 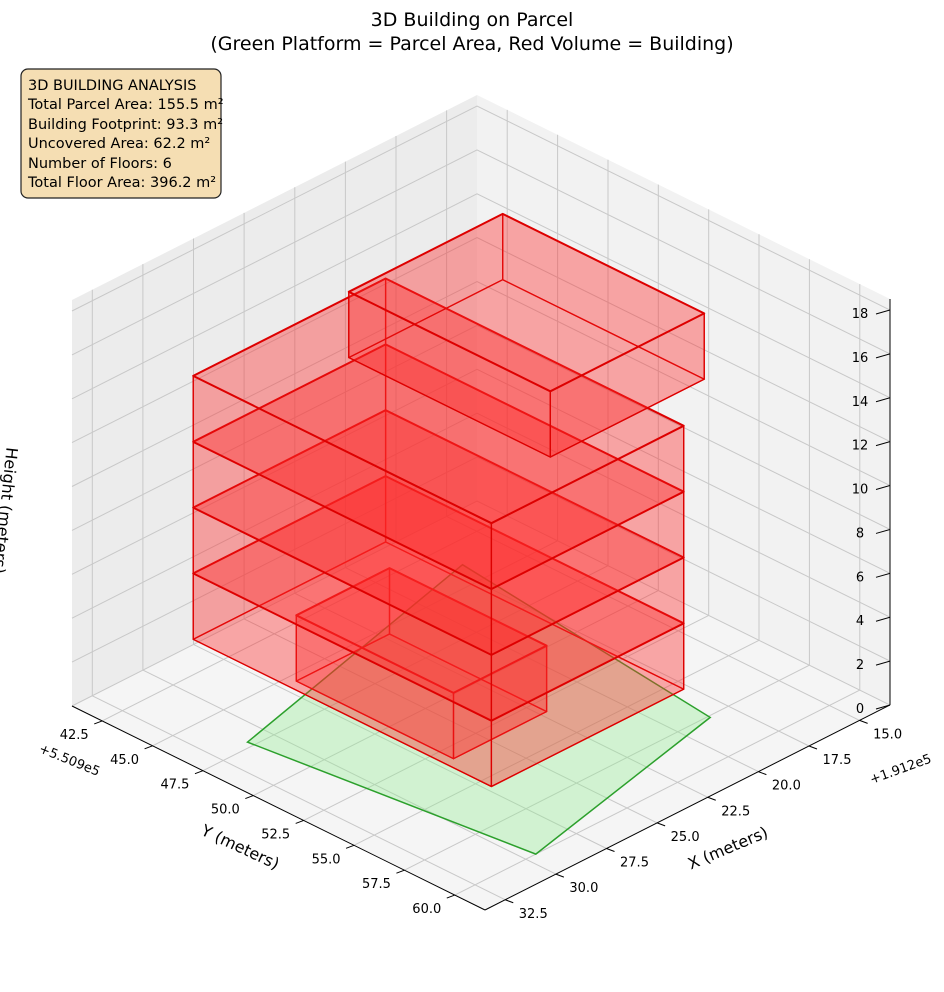 What do you see at coordinates (121, 183) in the screenshot?
I see `info-line-floor-area: Total Floor Area: 396.2 m²` at bounding box center [121, 183].